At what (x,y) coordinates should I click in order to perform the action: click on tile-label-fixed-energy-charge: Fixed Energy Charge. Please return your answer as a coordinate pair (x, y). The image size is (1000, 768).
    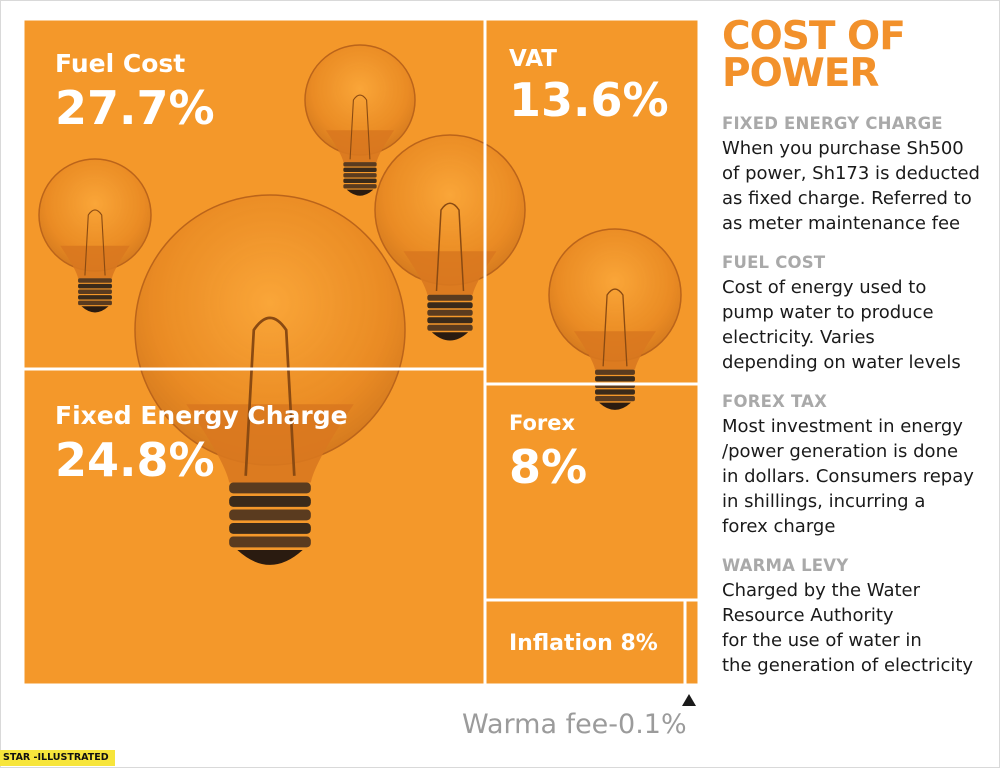
    Looking at the image, I should click on (201, 415).